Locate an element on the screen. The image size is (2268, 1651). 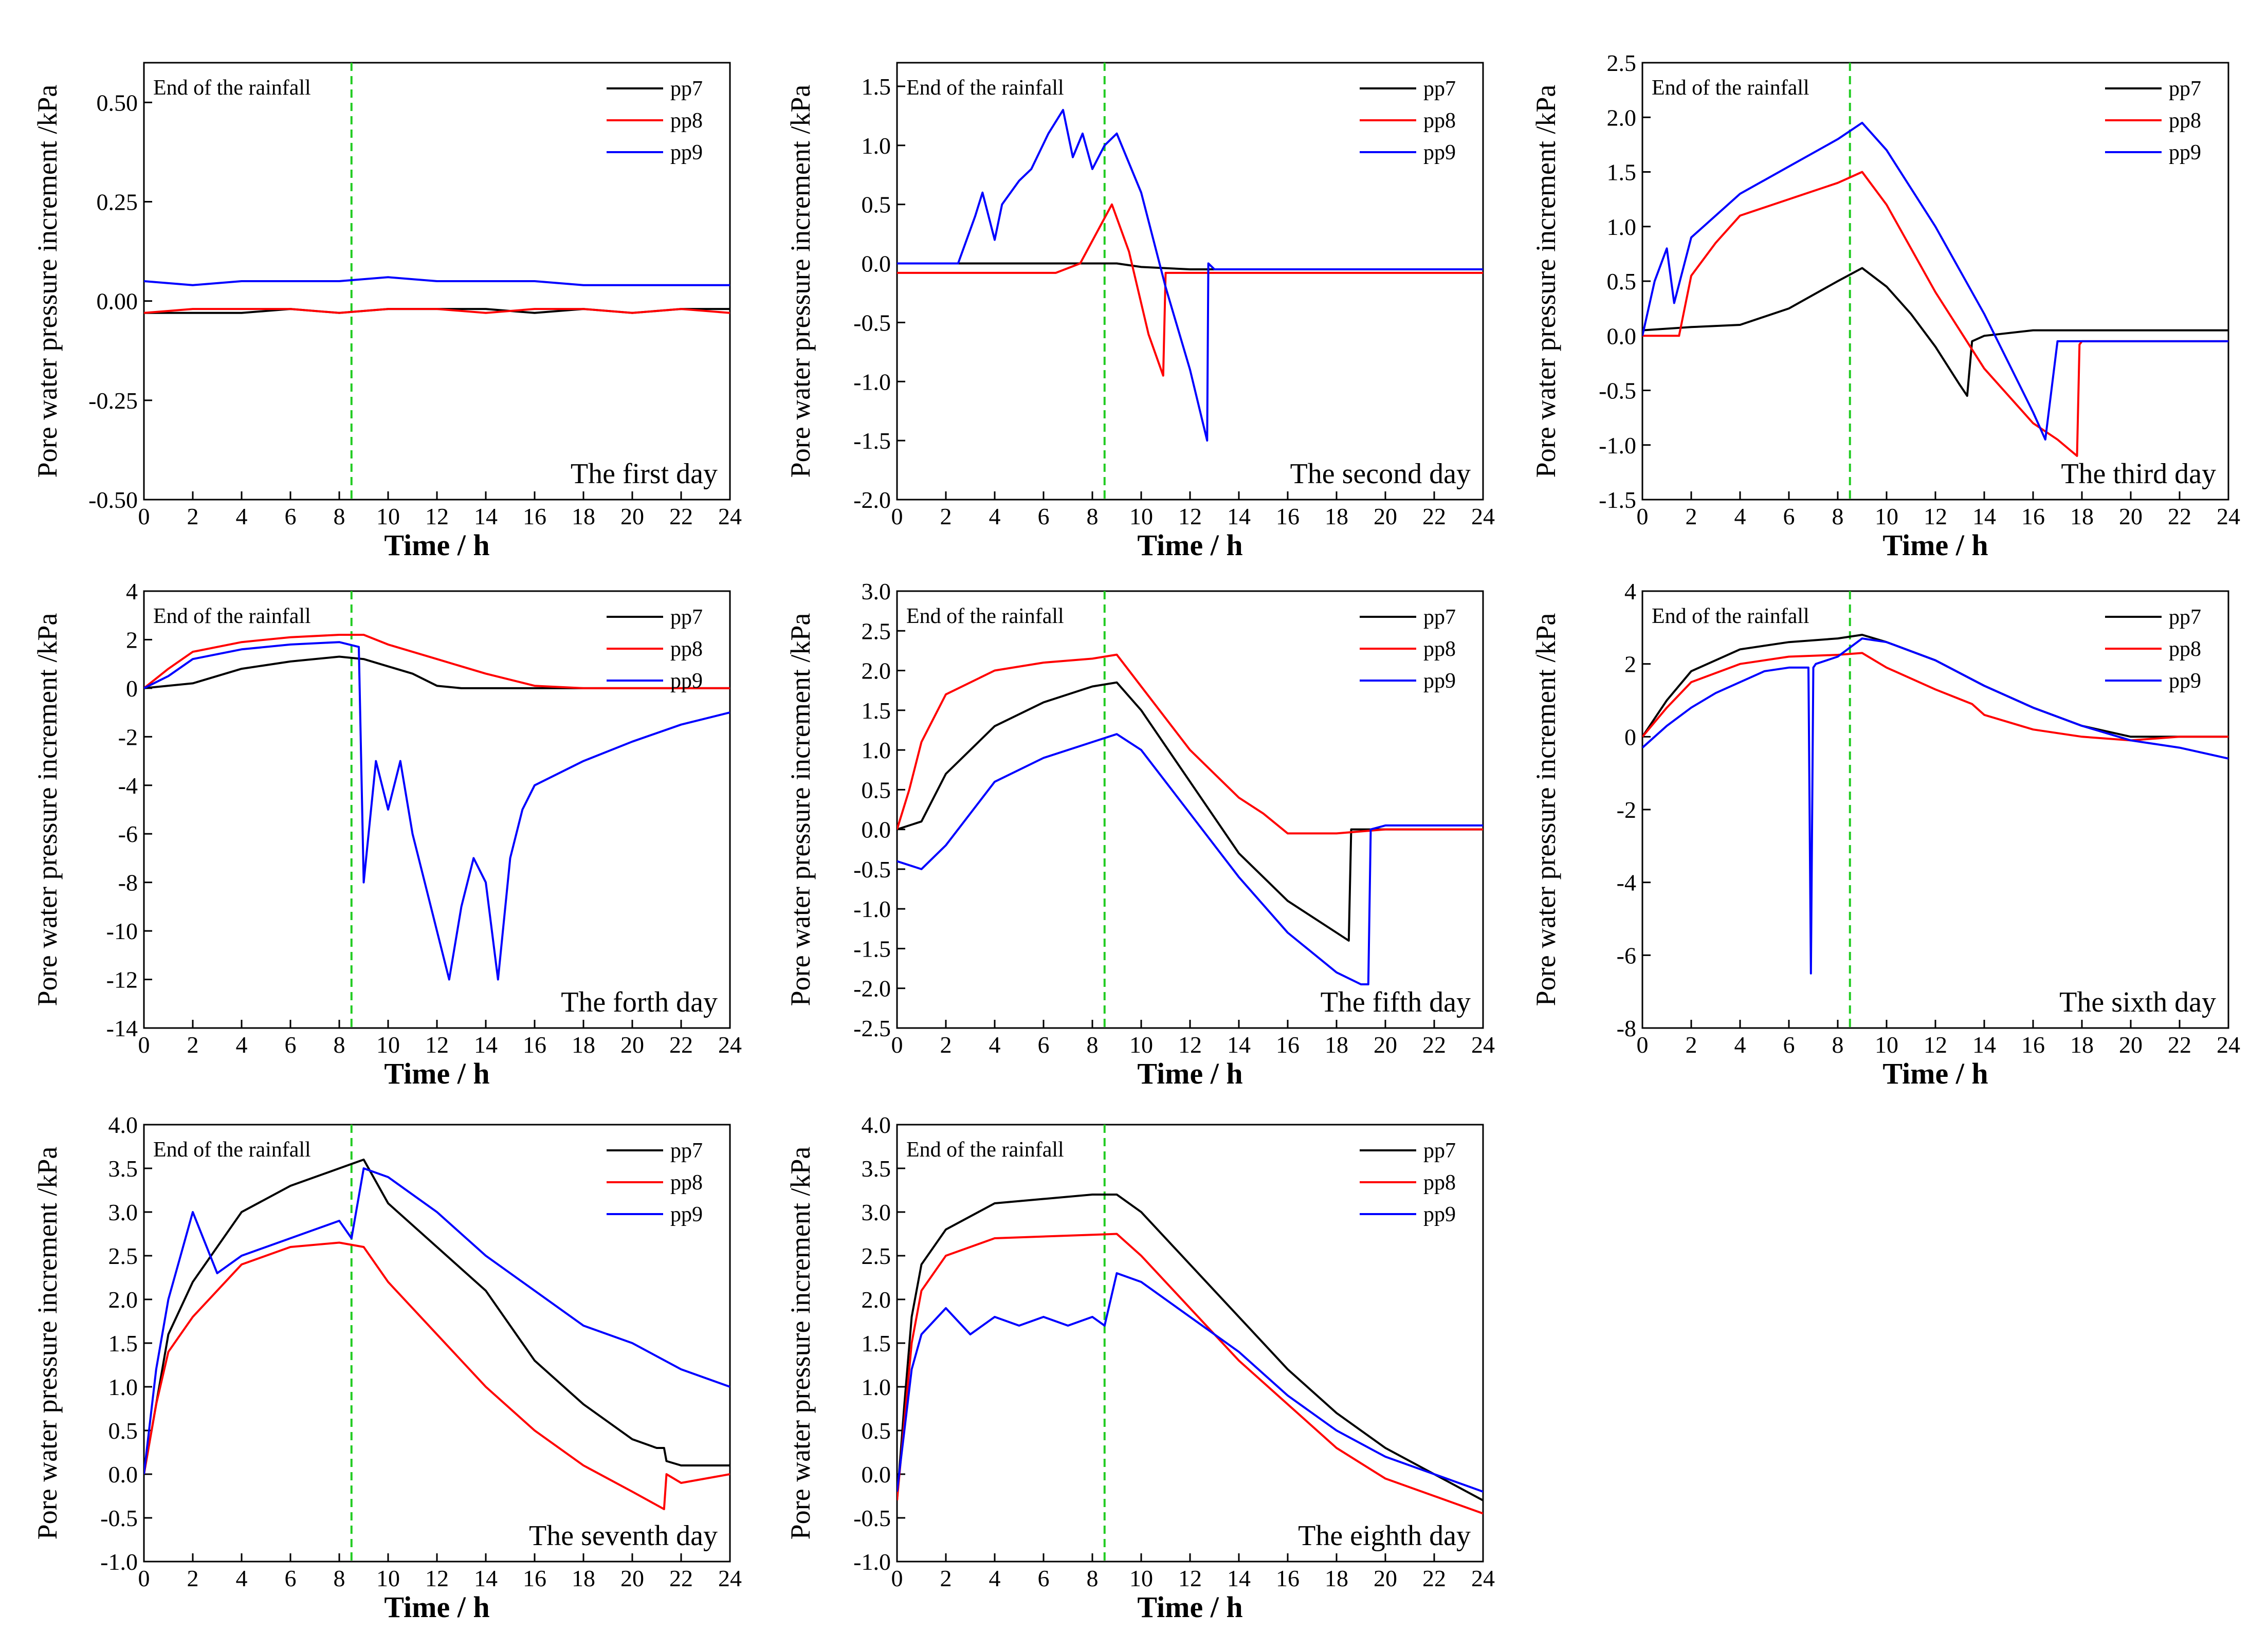
chart-title: The third day is located at coordinates (2138, 474).